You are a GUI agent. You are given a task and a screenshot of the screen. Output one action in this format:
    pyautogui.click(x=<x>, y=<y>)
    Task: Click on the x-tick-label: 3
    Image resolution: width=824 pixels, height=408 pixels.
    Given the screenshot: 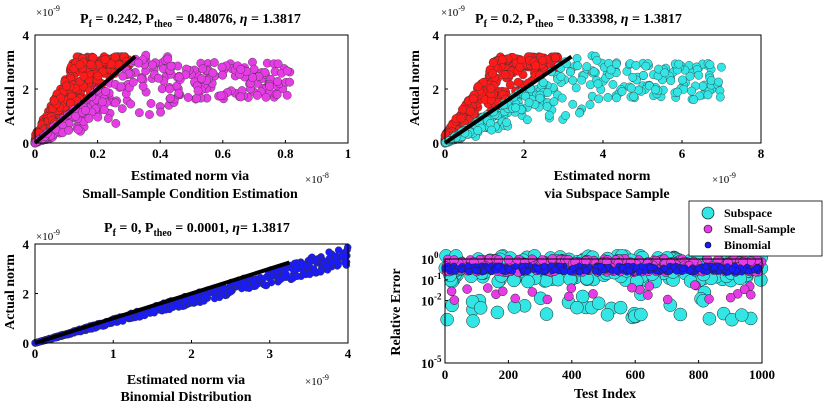 What is the action you would take?
    pyautogui.click(x=270, y=353)
    